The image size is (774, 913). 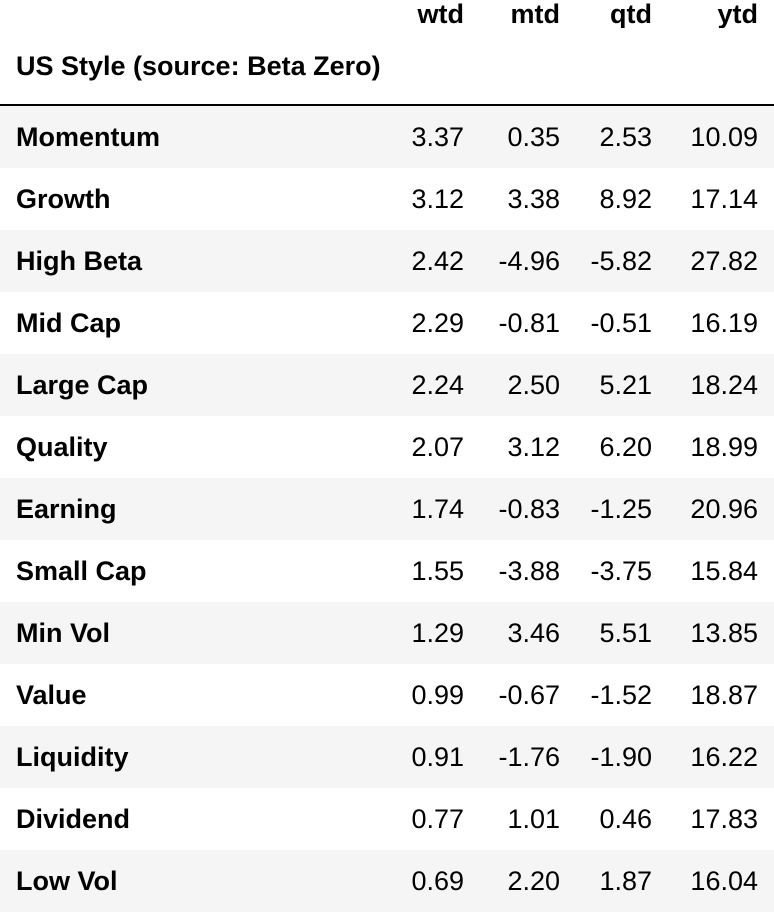 I want to click on row-label: Mid Cap, so click(x=68, y=323).